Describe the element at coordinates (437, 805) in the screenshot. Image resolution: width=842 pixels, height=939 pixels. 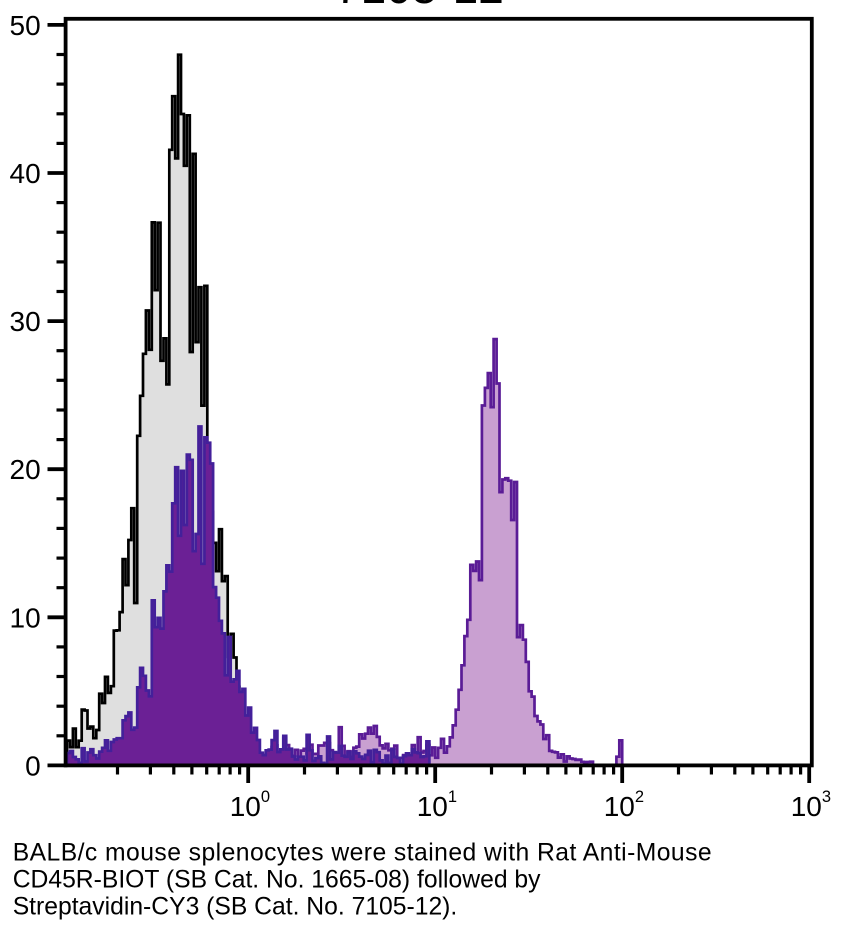
I see `svg-text: 101` at that location.